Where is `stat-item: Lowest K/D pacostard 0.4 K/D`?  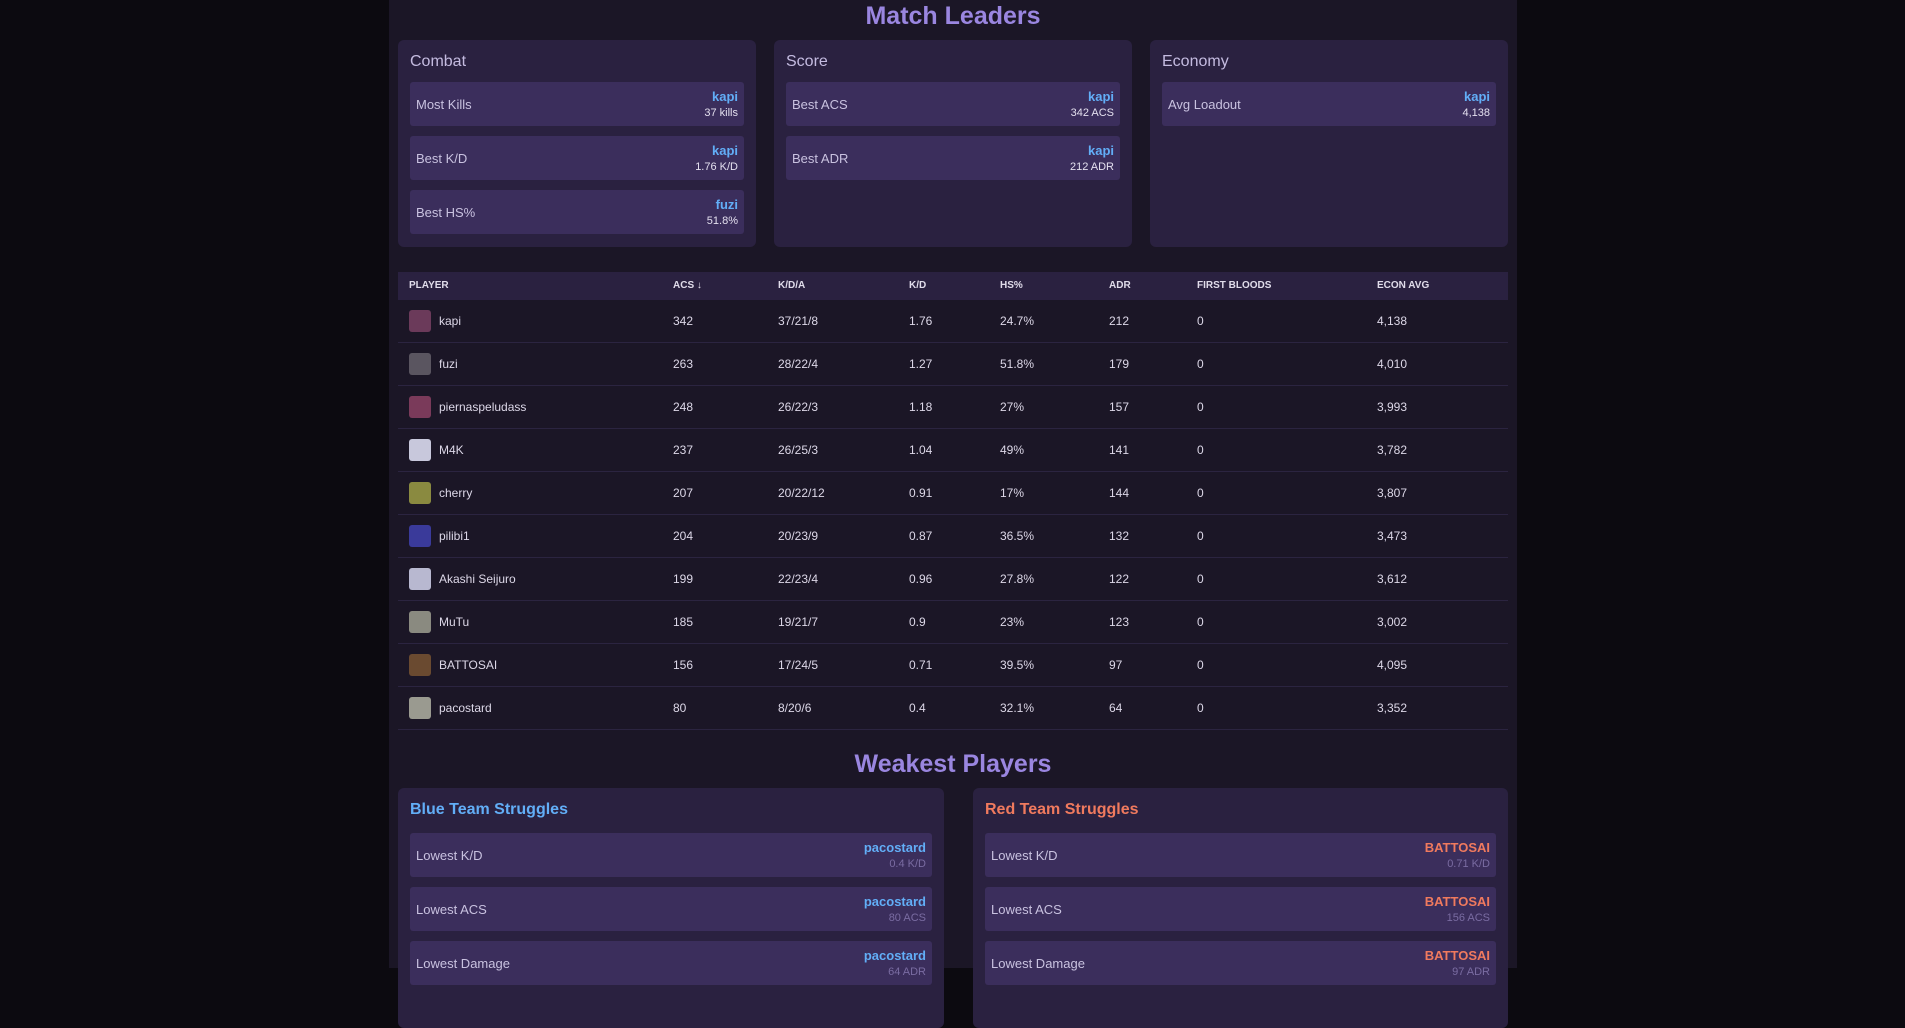 stat-item: Lowest K/D pacostard 0.4 K/D is located at coordinates (671, 855).